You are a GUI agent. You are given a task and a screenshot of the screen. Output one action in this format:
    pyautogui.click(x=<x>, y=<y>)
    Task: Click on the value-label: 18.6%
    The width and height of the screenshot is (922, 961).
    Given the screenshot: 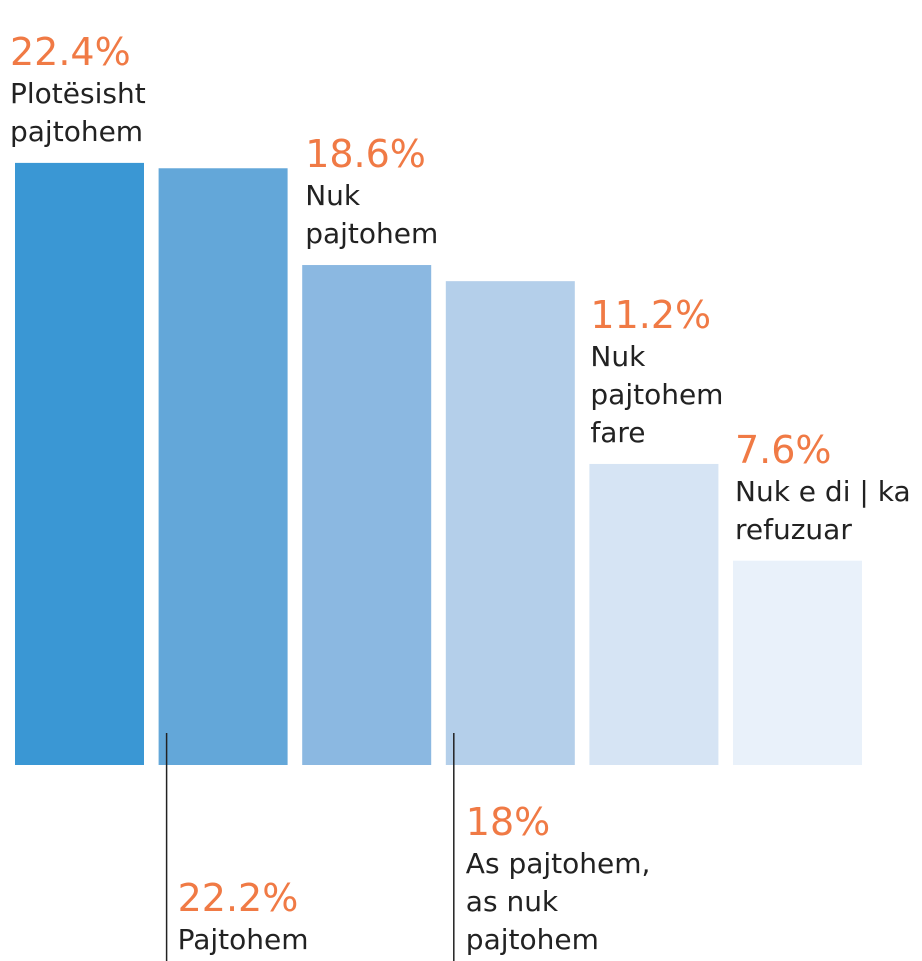 What is the action you would take?
    pyautogui.click(x=365, y=154)
    